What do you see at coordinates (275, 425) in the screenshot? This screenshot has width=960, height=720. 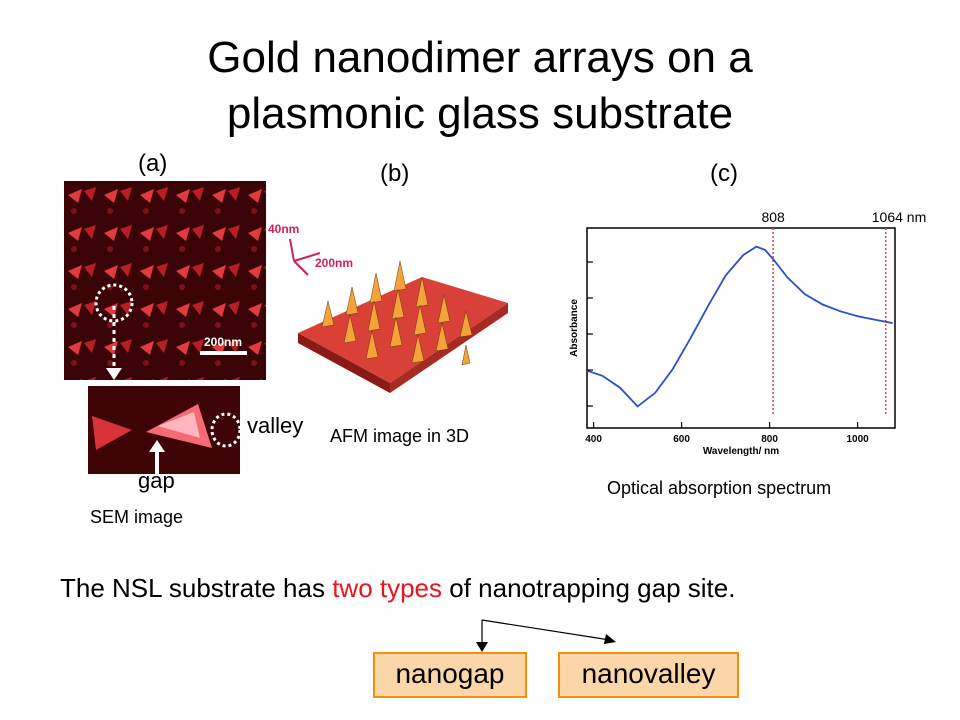 I see `valley-label: valley` at bounding box center [275, 425].